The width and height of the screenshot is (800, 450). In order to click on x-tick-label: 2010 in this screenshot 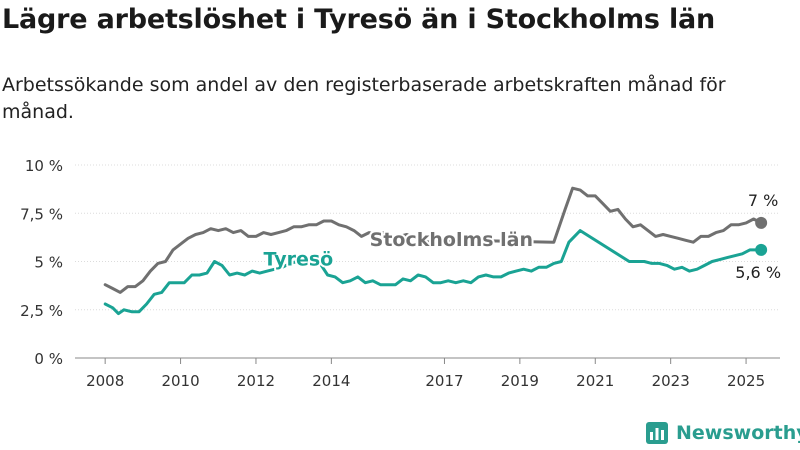, I will do `click(180, 381)`.